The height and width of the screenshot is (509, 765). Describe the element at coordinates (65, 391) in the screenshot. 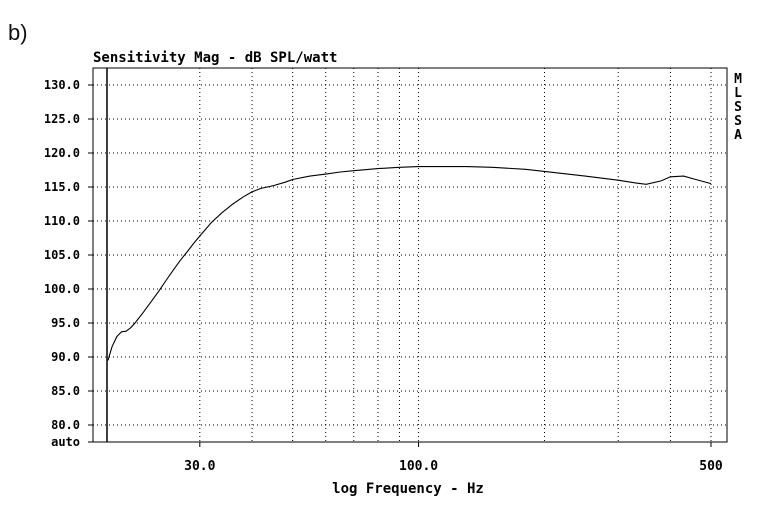

I see `y-tick-label: 85.0` at that location.